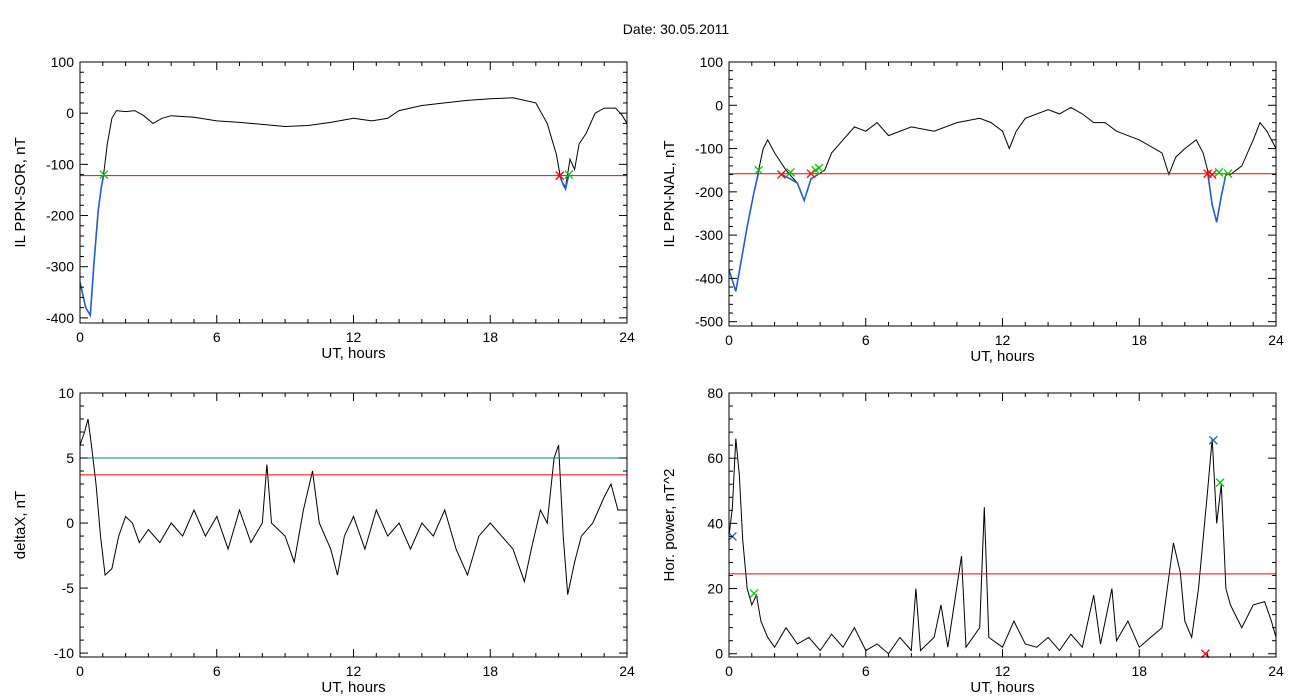 Image resolution: width=1300 pixels, height=700 pixels. What do you see at coordinates (70, 458) in the screenshot?
I see `y-tick-label: 5` at bounding box center [70, 458].